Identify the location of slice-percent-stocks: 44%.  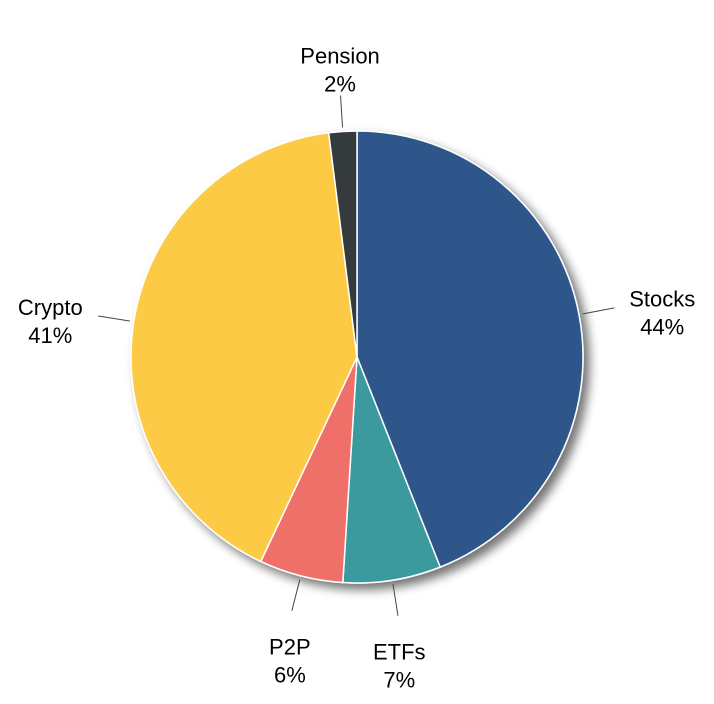
(662, 326).